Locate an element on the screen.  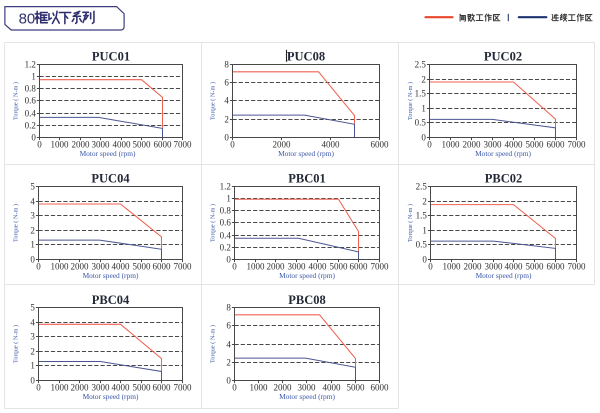
svg-text: PUC02 is located at coordinates (503, 56).